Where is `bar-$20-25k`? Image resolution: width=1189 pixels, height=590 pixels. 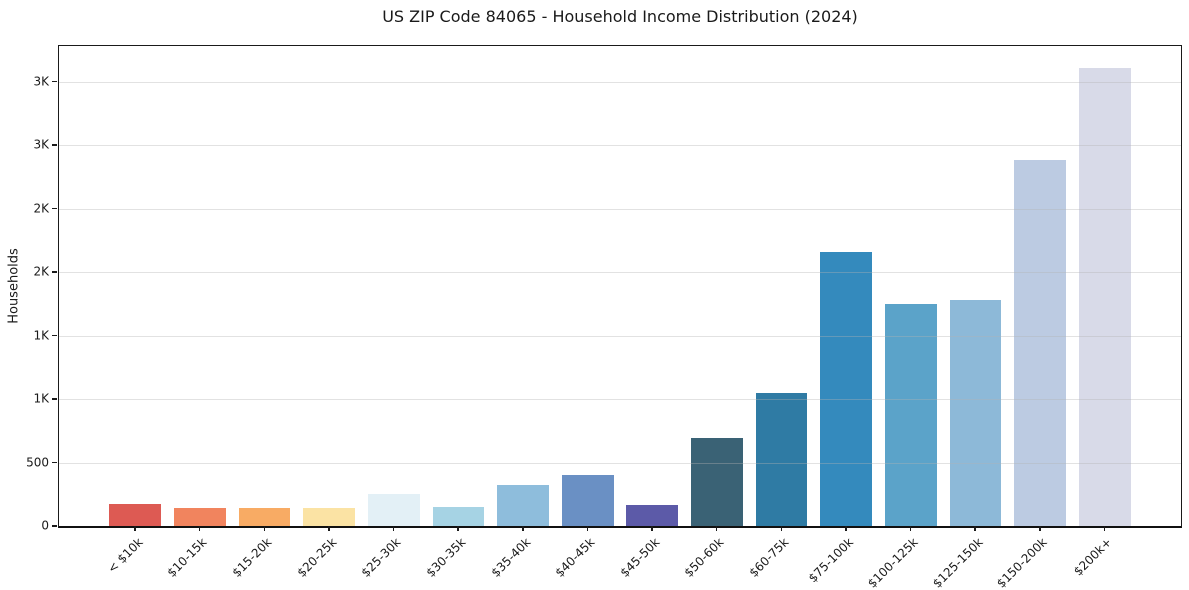
bar-$20-25k is located at coordinates (329, 516).